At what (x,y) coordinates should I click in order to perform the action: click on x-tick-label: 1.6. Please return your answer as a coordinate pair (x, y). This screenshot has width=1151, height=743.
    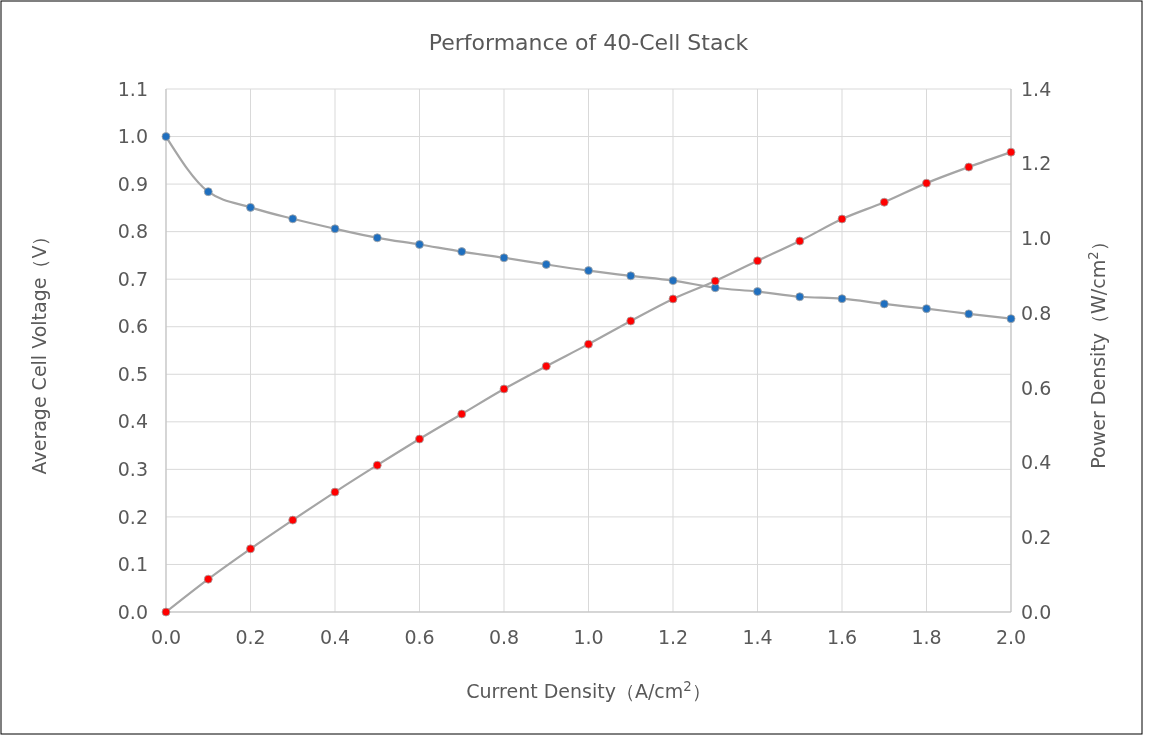
    Looking at the image, I should click on (842, 637).